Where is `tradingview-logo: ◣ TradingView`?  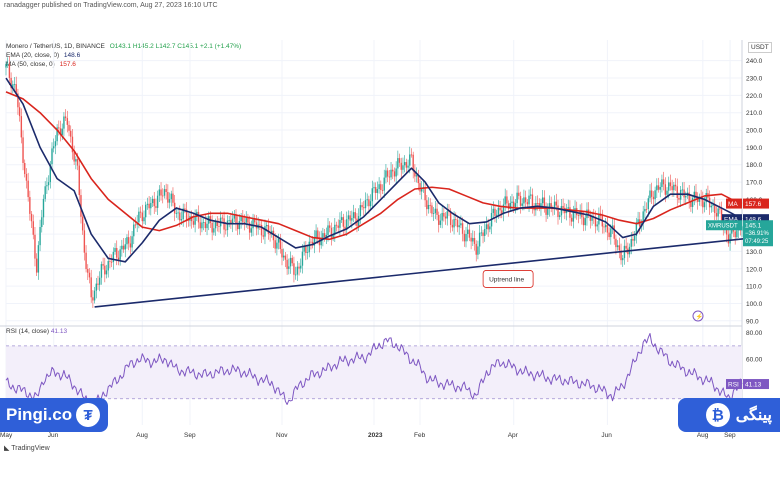 tradingview-logo: ◣ TradingView is located at coordinates (27, 448).